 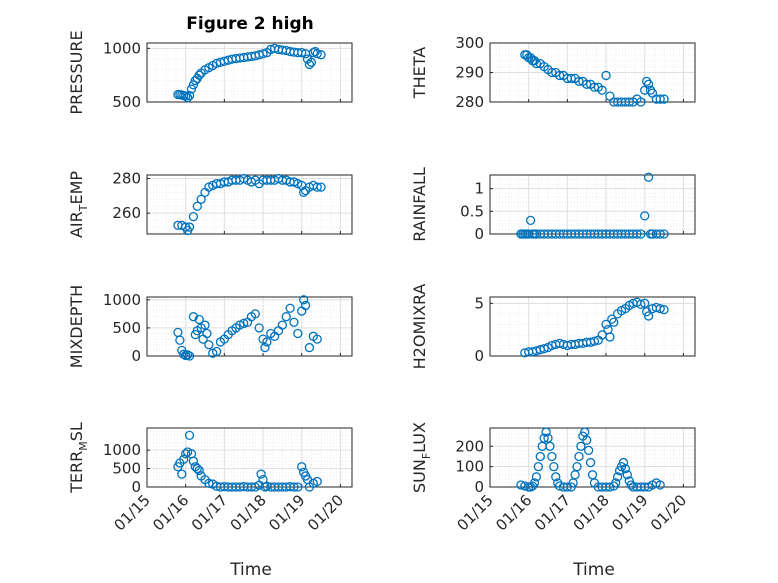 What do you see at coordinates (472, 211) in the screenshot?
I see `y-tick-label: 0.5` at bounding box center [472, 211].